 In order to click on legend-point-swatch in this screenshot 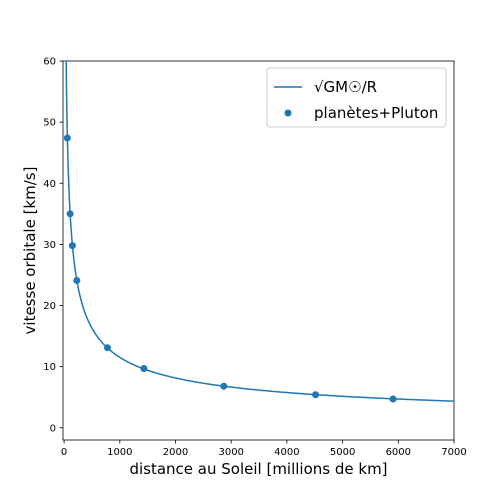, I will do `click(288, 113)`.